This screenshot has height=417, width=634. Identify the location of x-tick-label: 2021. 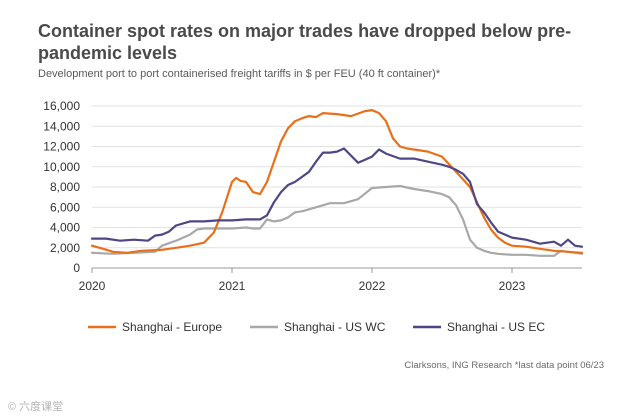
(232, 286).